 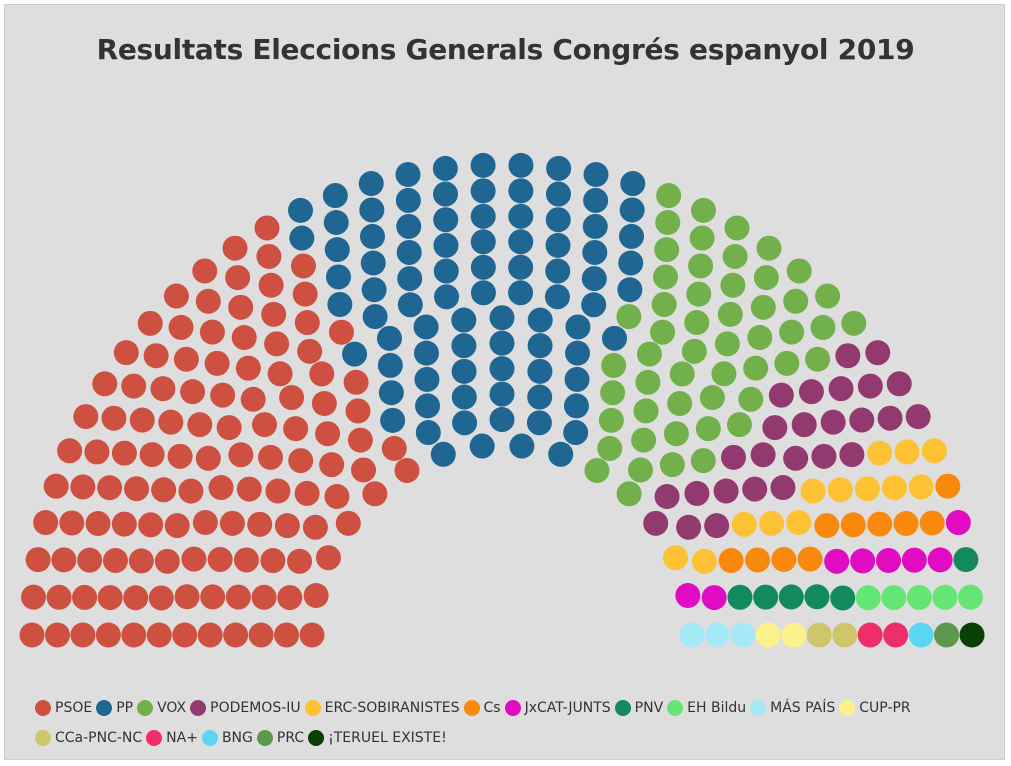 What do you see at coordinates (377, 738) in the screenshot?
I see `legend-item: ¡TERUEL EXISTE!` at bounding box center [377, 738].